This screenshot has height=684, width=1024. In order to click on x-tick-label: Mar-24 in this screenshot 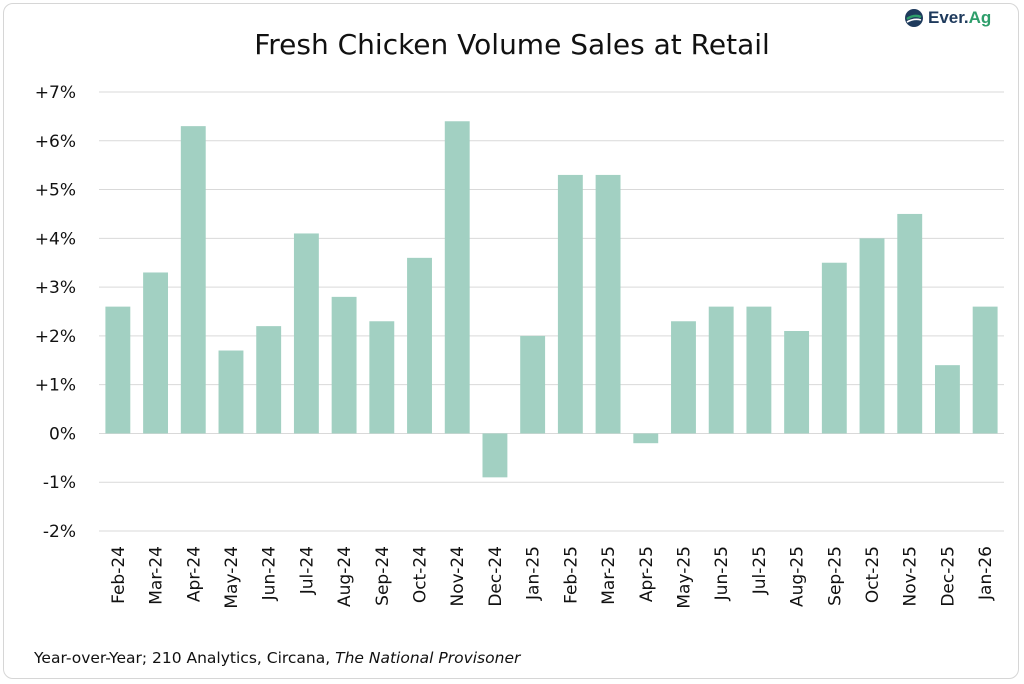, I will do `click(157, 575)`.